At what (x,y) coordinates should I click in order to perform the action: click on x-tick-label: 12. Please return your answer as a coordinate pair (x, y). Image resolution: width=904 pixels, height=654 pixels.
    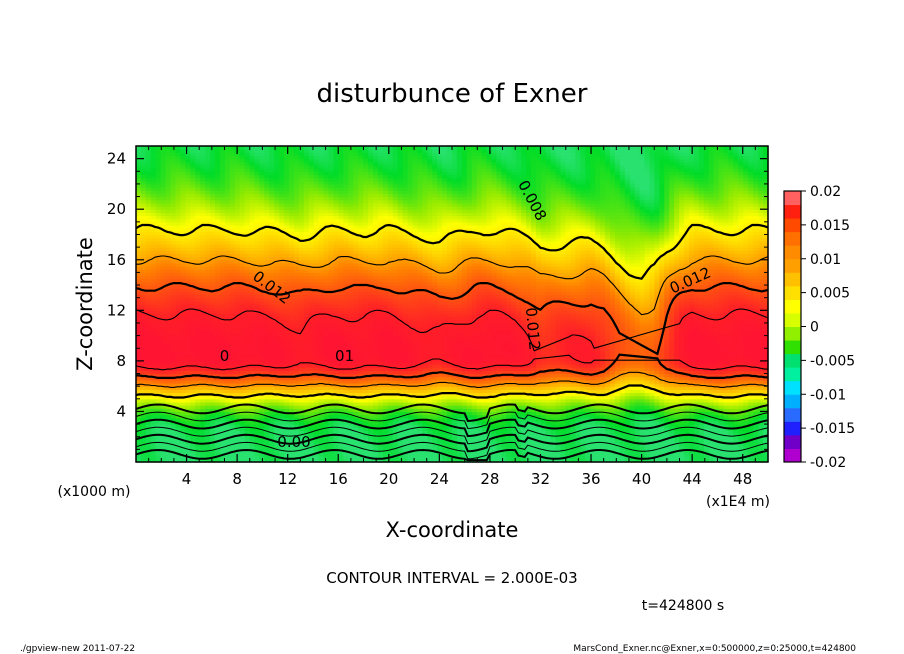
    Looking at the image, I should click on (287, 479).